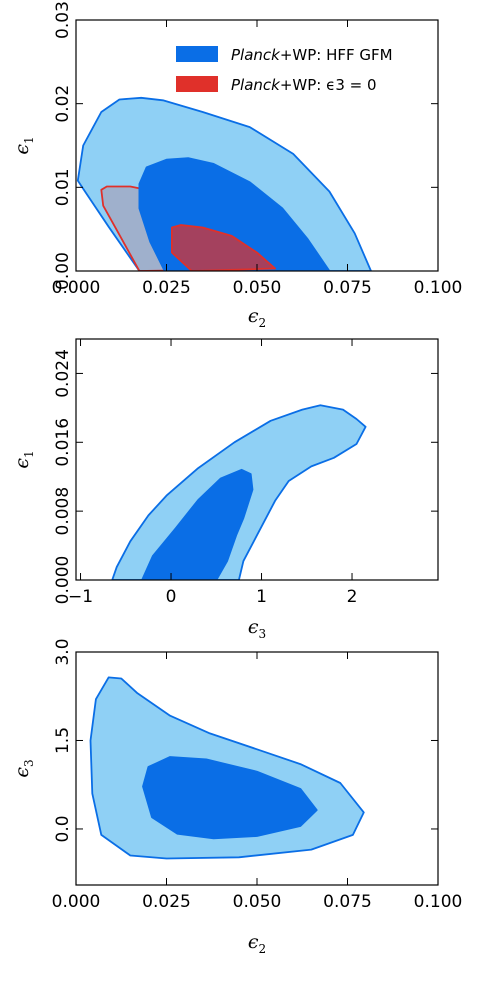  Describe the element at coordinates (171, 597) in the screenshot. I see `x-tick-label: 0` at that location.